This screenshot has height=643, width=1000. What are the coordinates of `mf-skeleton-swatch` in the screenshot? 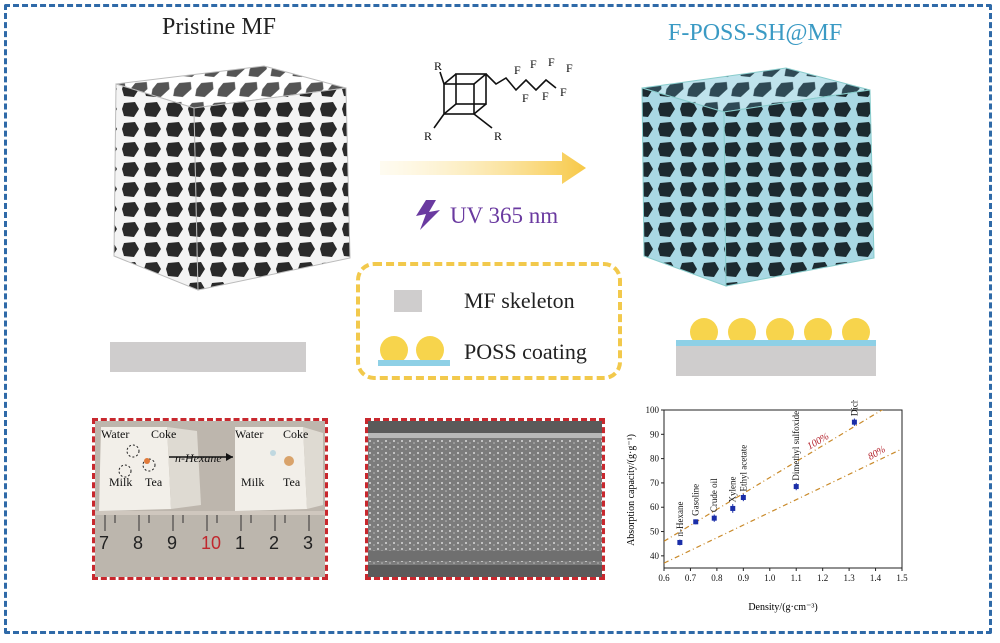 It's located at (408, 301).